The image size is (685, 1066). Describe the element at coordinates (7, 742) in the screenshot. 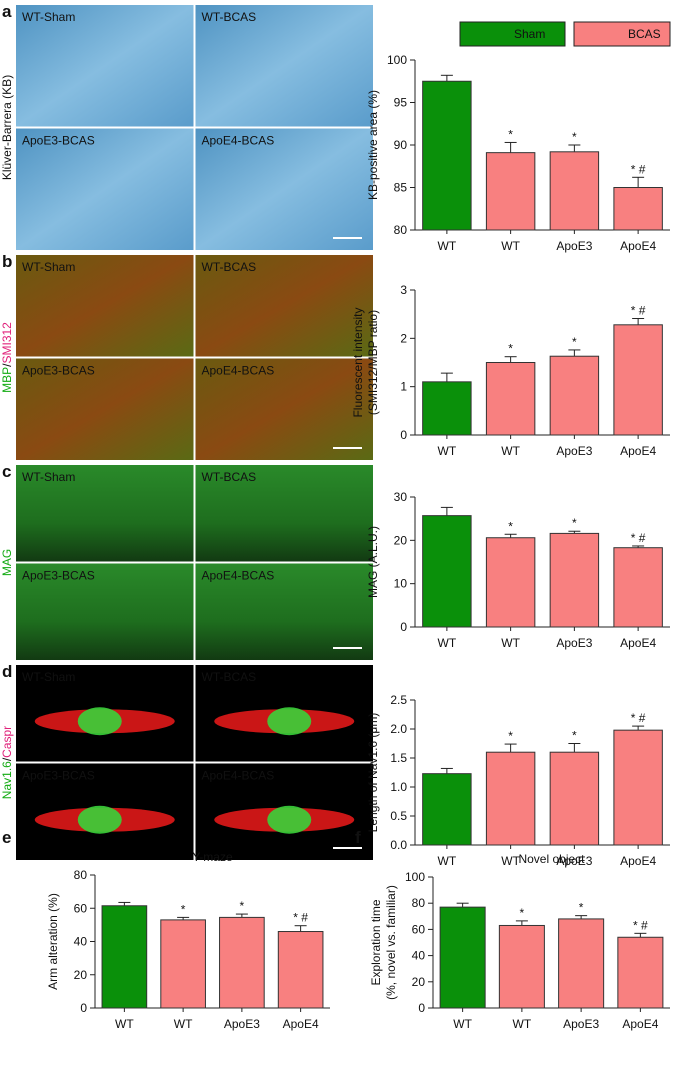

I see `stain-part: Caspr` at that location.